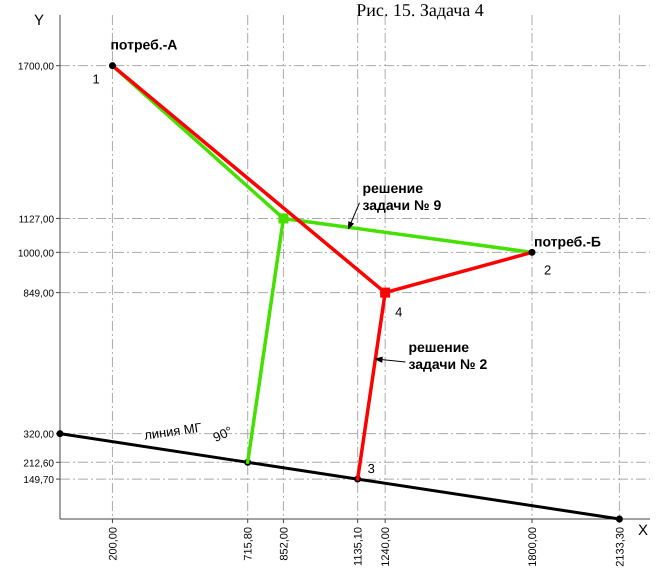  I want to click on x-tick-label: 2133,30, so click(620, 547).